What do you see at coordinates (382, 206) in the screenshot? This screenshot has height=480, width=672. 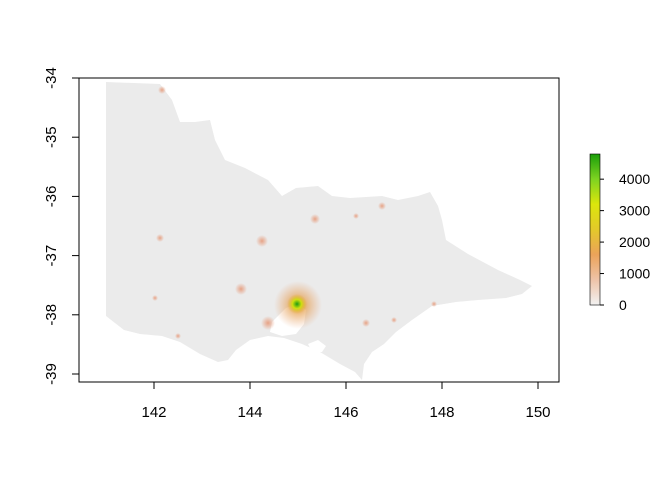 I see `hotspot-wodonga` at bounding box center [382, 206].